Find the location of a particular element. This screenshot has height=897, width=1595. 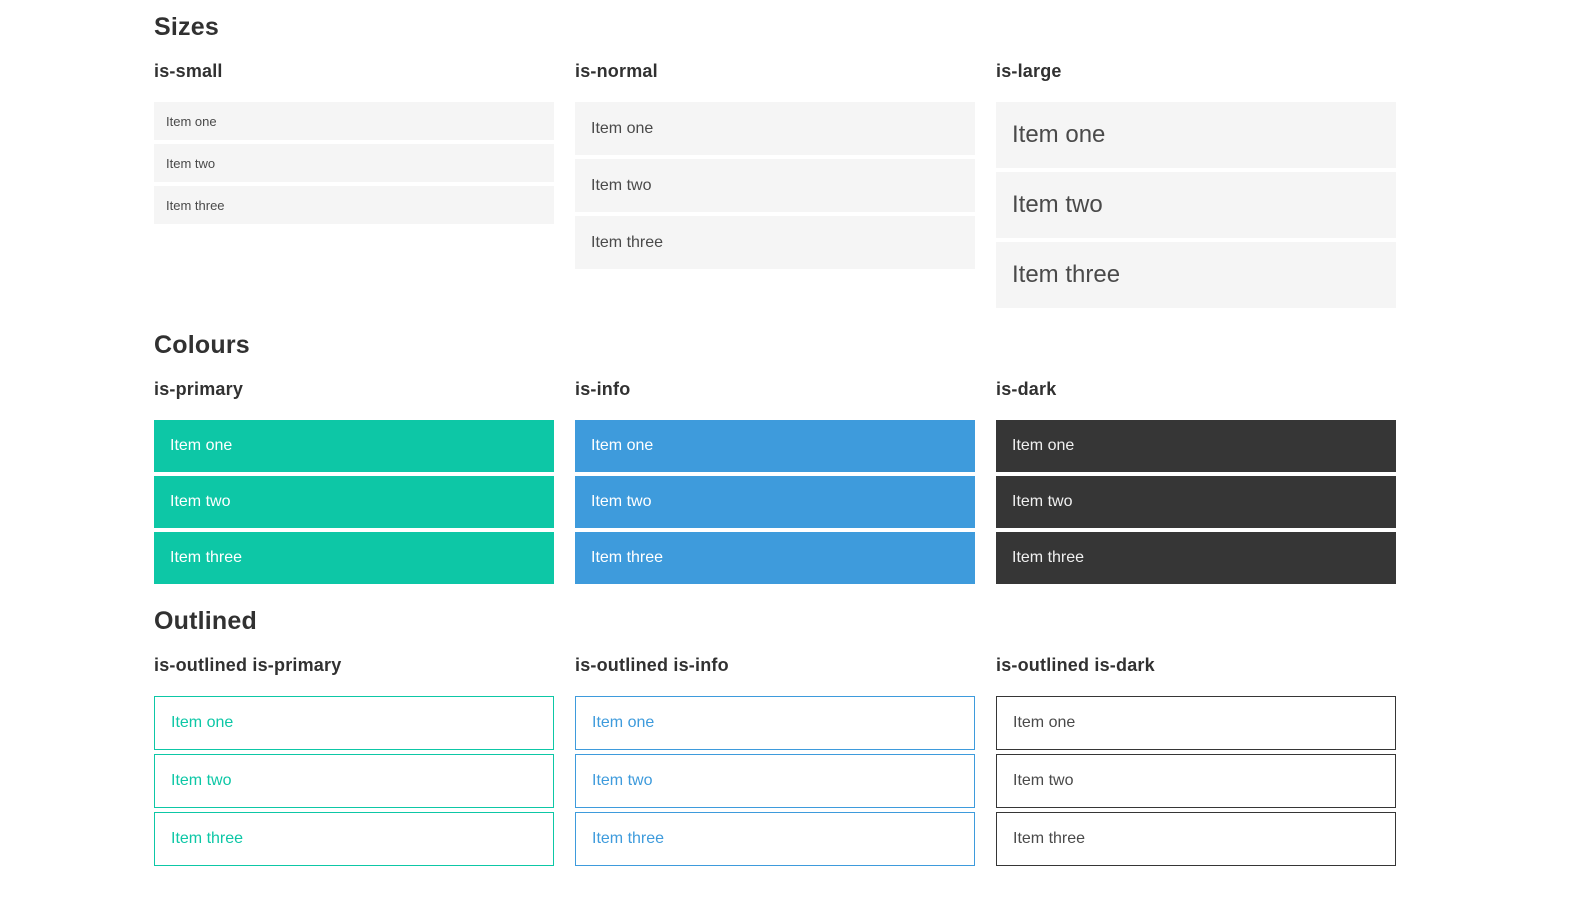

group-label-is-normal: is-normal is located at coordinates (616, 71).